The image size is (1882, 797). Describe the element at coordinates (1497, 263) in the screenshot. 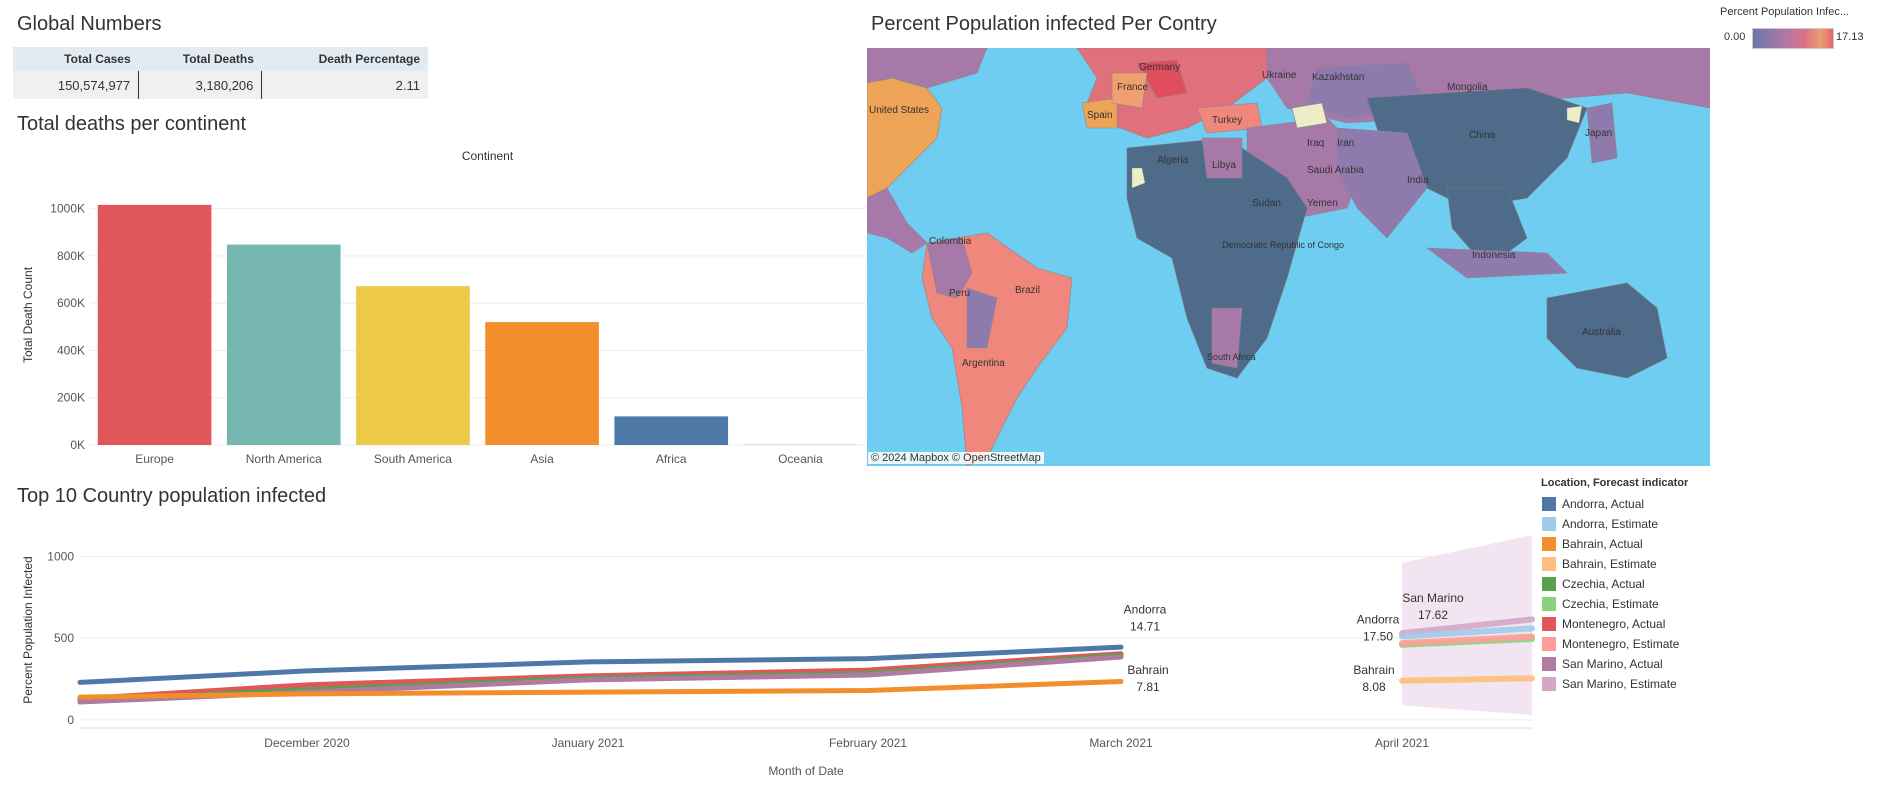

I see `country-indonesia` at that location.